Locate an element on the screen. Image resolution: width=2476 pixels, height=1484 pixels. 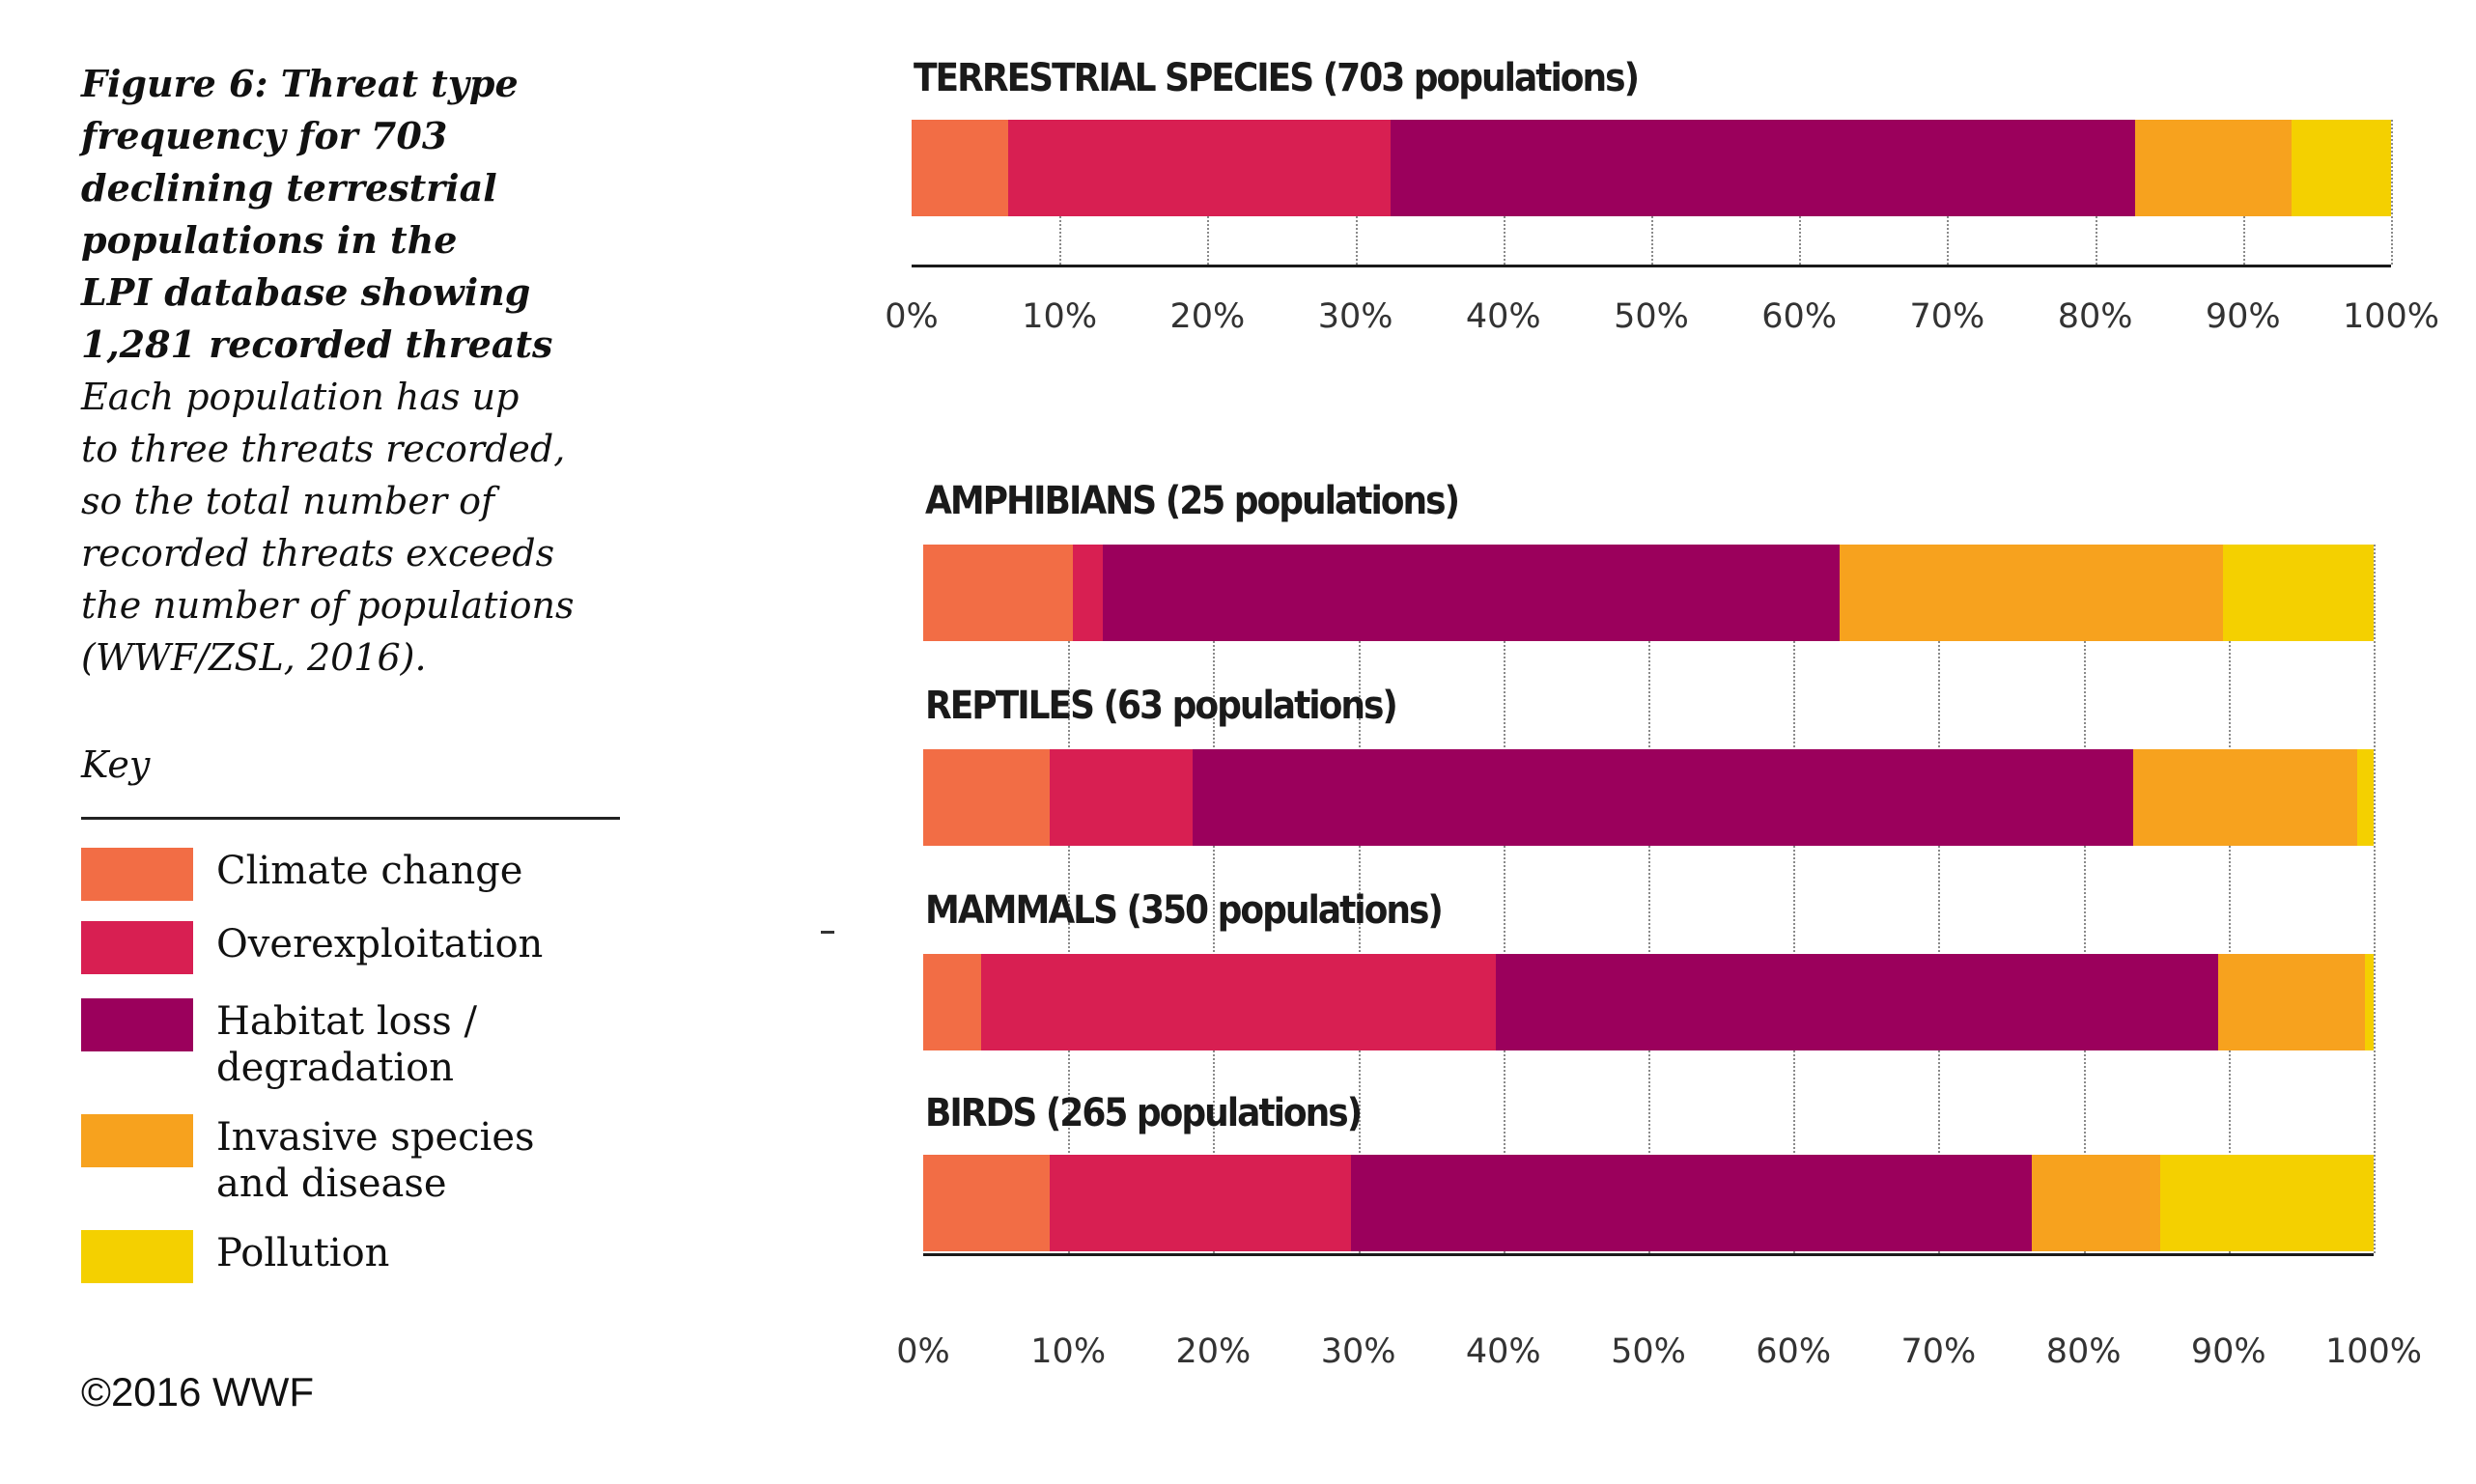
legend-label: Pollution is located at coordinates (302, 1253).